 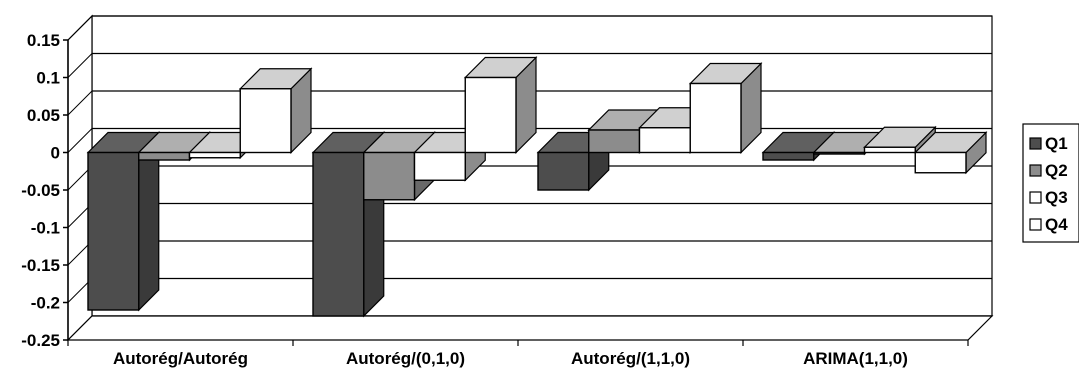 I want to click on y-tick-label: -0.05, so click(x=40, y=190).